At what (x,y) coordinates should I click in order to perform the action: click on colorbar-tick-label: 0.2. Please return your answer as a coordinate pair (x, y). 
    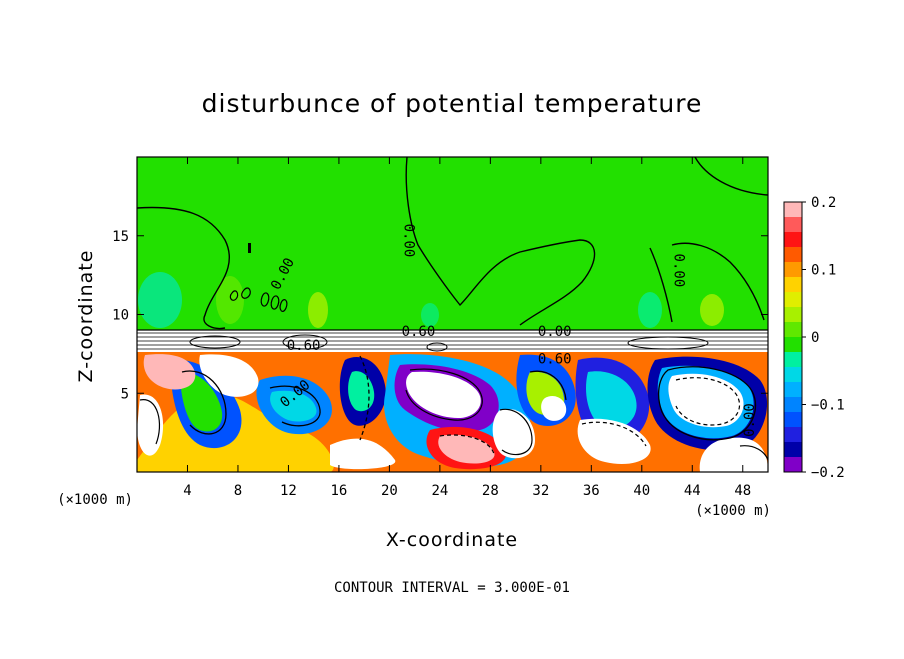
    Looking at the image, I should click on (823, 203).